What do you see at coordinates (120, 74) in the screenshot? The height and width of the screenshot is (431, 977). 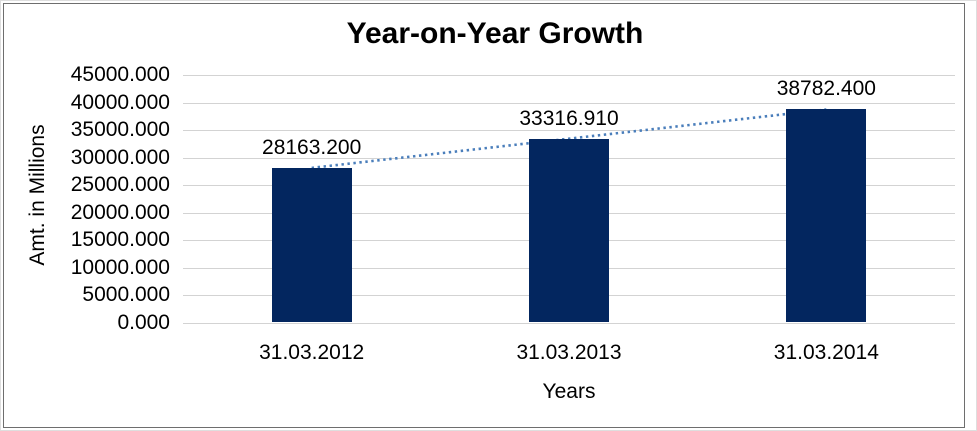 I see `y-tick-label: 45000.000` at bounding box center [120, 74].